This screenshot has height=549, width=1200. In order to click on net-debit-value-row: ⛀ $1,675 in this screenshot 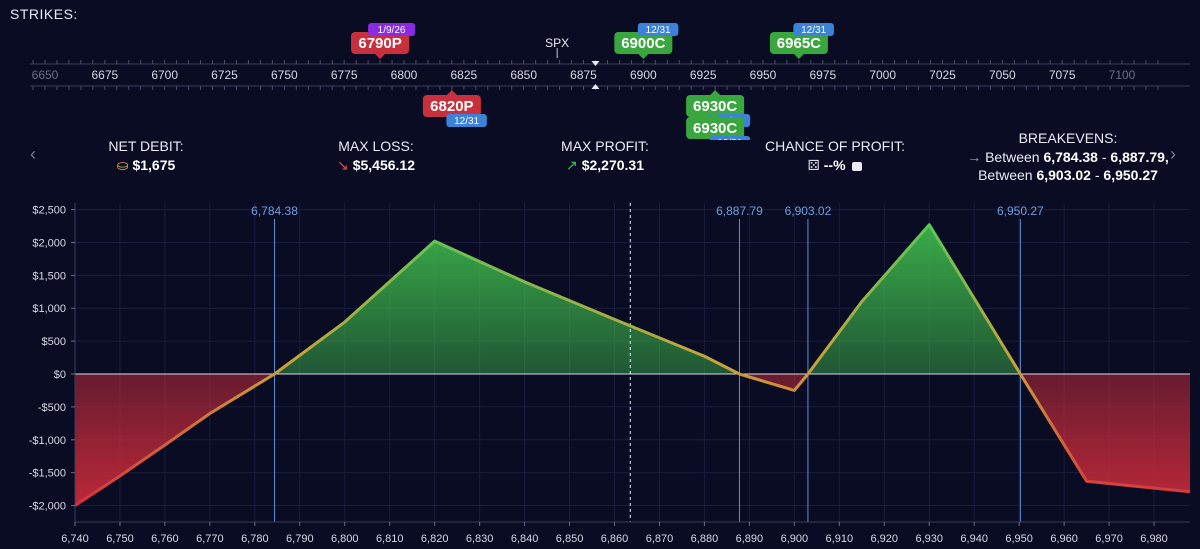, I will do `click(146, 165)`.